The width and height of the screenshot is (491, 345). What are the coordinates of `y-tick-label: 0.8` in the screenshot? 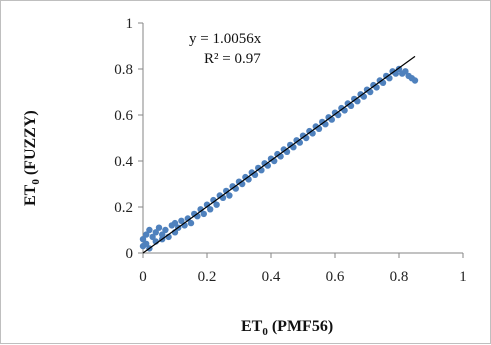 It's located at (123, 70).